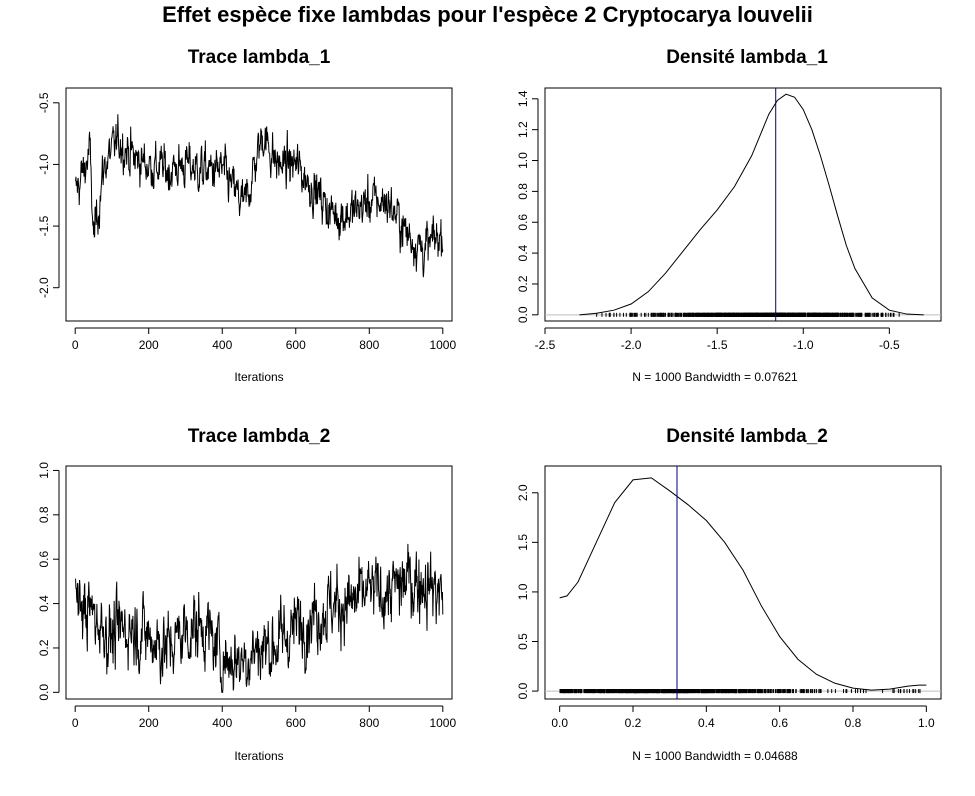 This screenshot has width=975, height=796. I want to click on trace-lambda2-x-tick-label: 400, so click(222, 723).